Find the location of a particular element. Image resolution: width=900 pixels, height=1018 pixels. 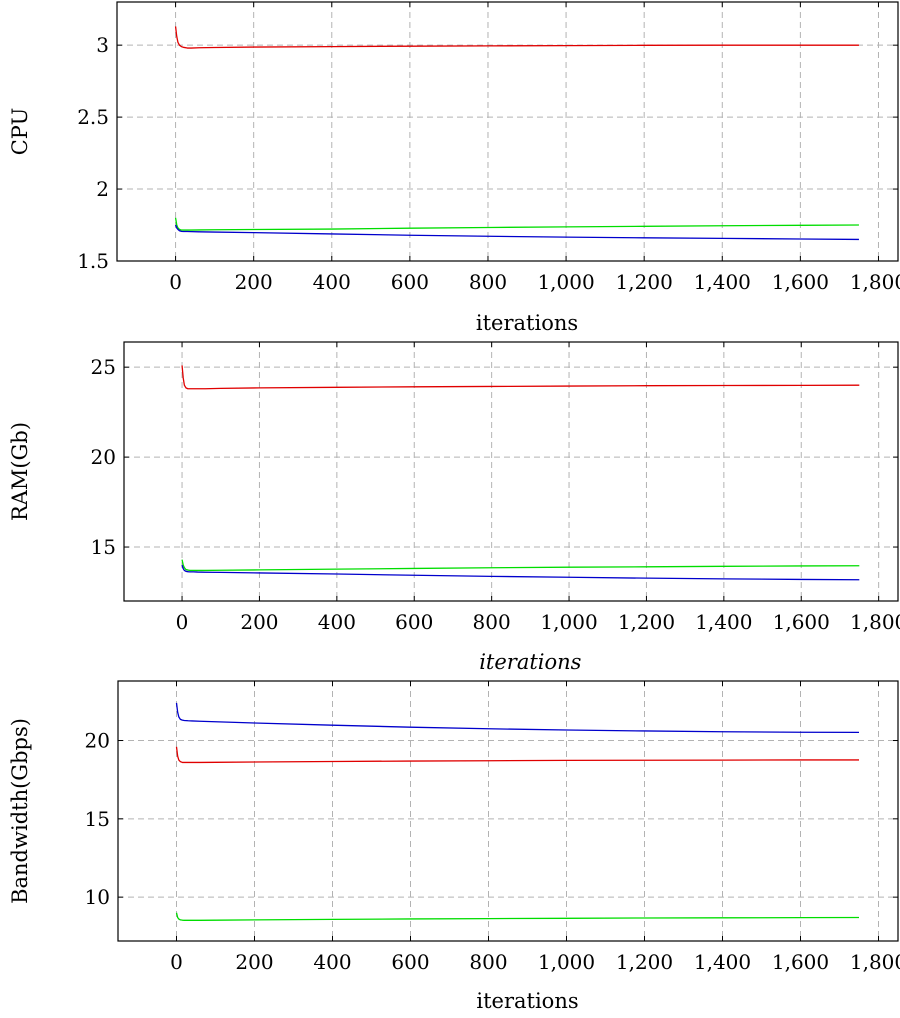

cpu-series-blue is located at coordinates (516, 232).